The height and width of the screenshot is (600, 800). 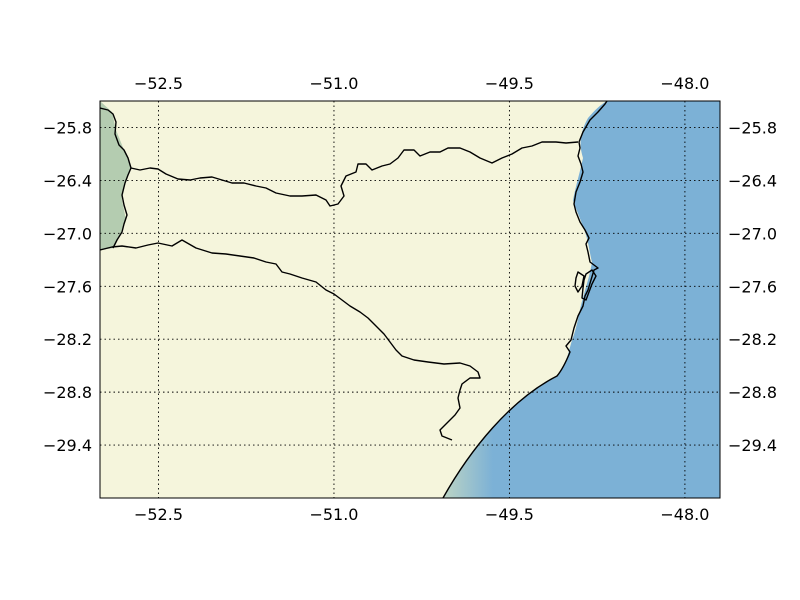 I want to click on lat-tick-label-right: −28.8, so click(x=752, y=392).